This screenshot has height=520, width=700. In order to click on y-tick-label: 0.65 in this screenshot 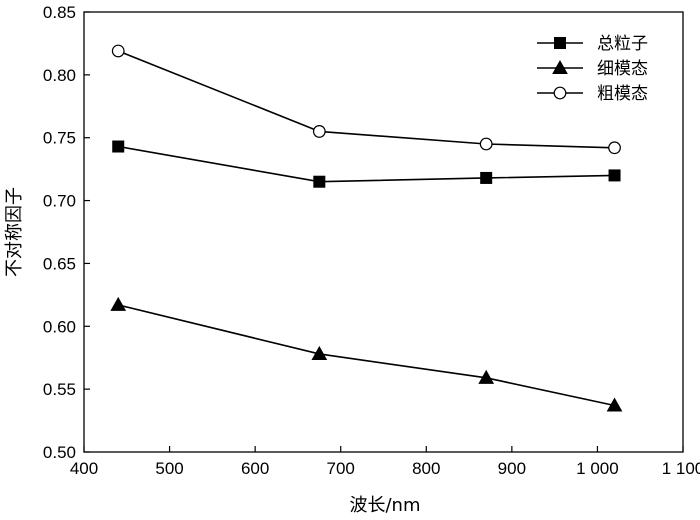, I will do `click(59, 263)`.